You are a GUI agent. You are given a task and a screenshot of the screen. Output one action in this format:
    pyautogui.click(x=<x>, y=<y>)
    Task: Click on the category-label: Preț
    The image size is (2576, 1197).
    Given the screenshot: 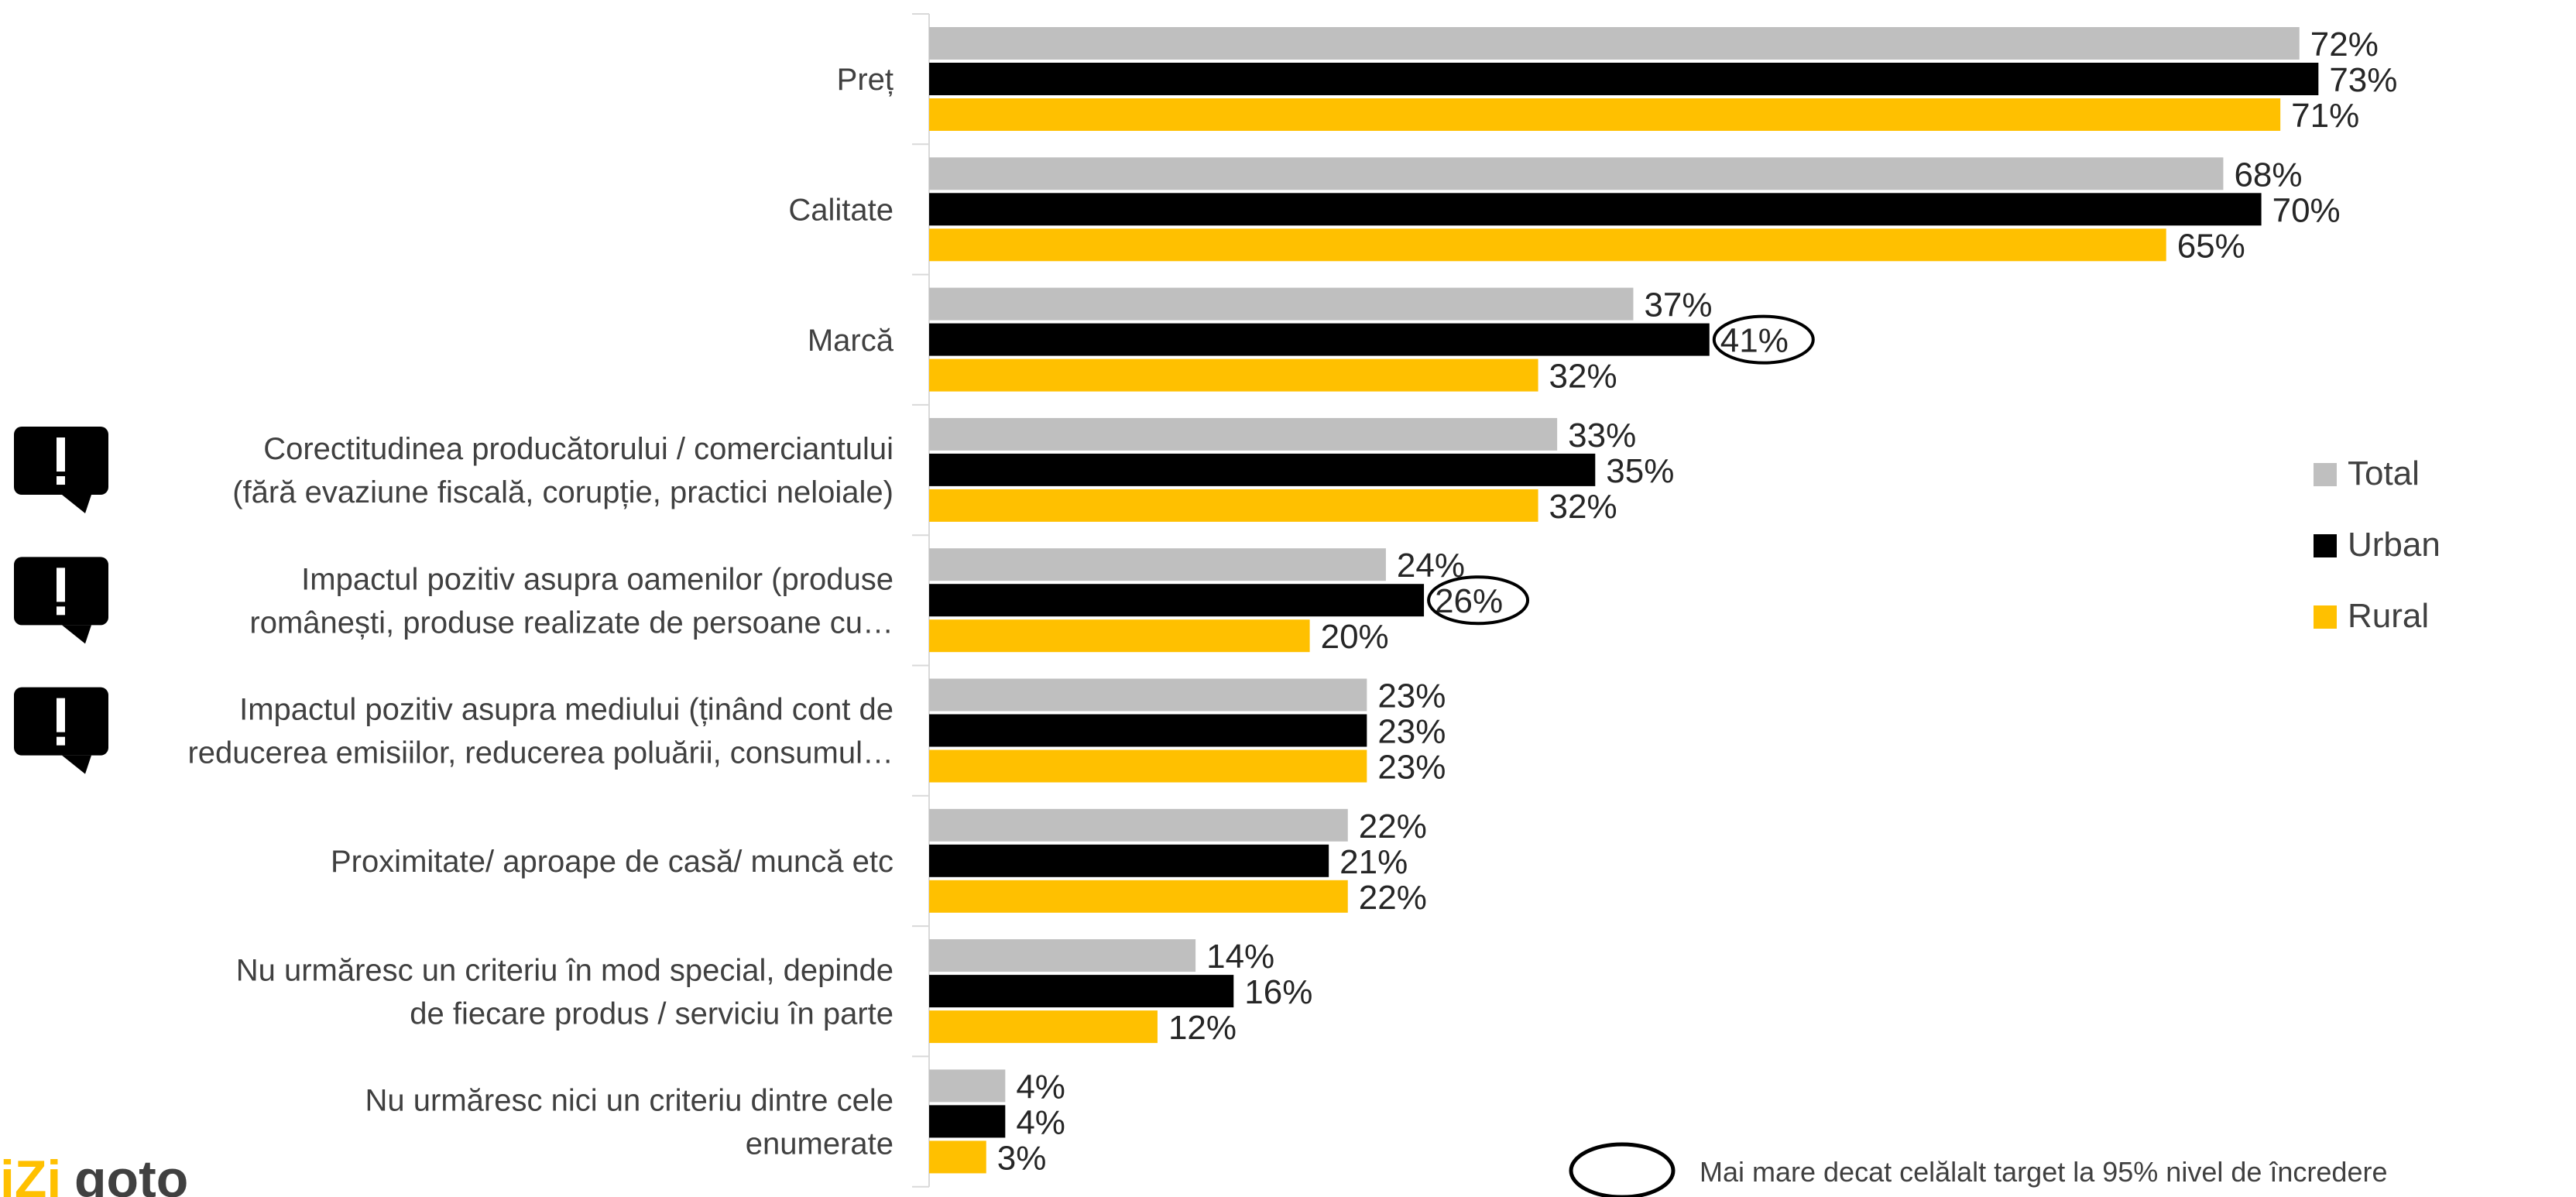 What is the action you would take?
    pyautogui.click(x=865, y=80)
    